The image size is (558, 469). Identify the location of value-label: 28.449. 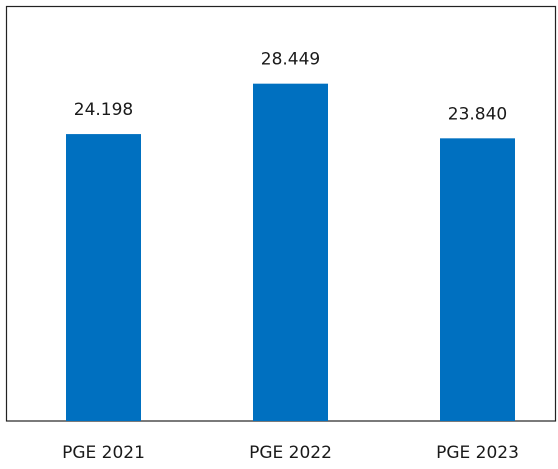
(290, 60).